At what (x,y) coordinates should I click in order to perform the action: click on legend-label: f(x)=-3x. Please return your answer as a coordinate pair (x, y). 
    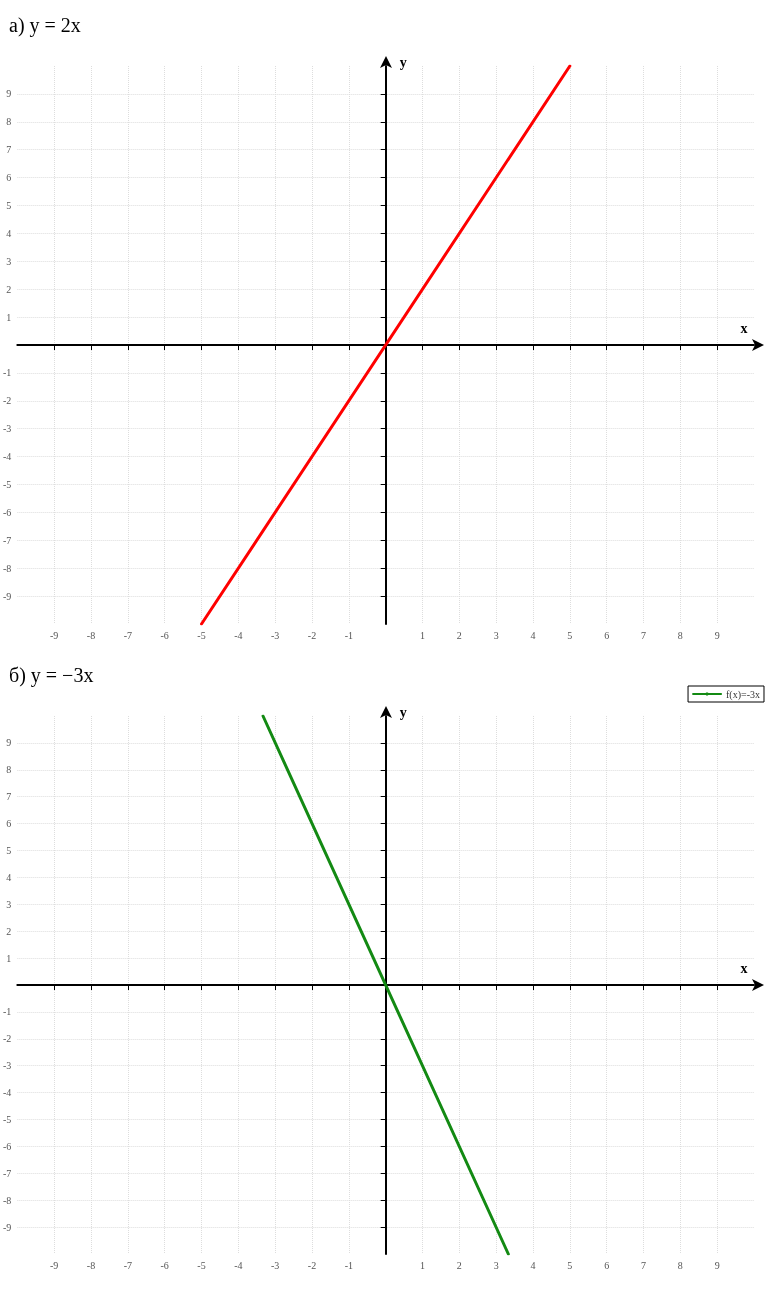
    Looking at the image, I should click on (743, 694).